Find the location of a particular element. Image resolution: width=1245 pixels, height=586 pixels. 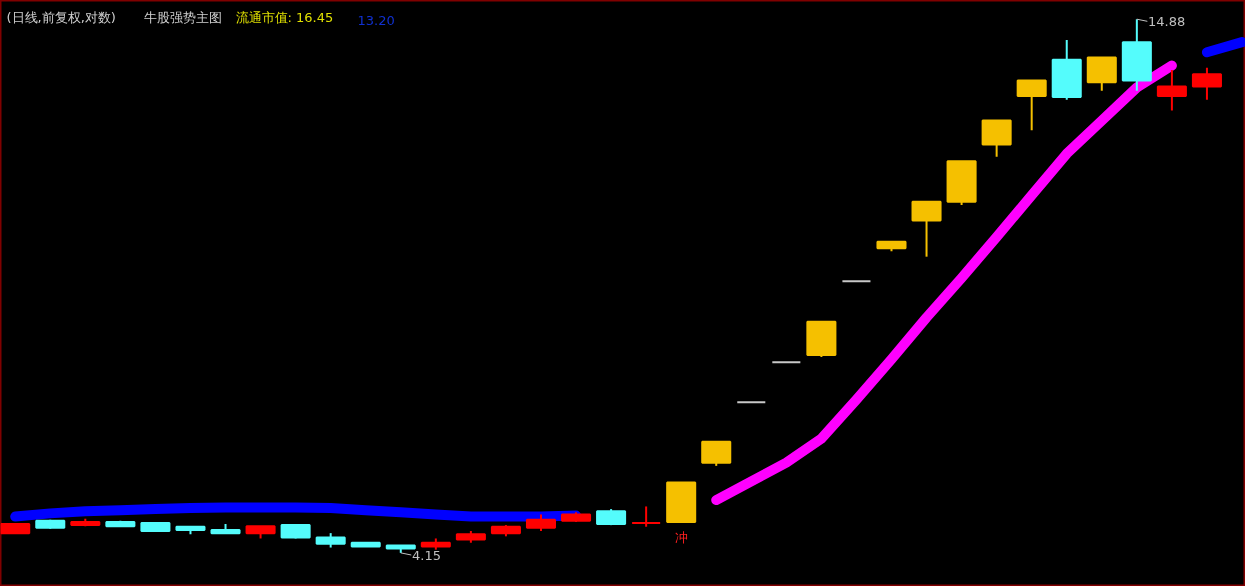

annotation: 14.88 is located at coordinates (1167, 21).